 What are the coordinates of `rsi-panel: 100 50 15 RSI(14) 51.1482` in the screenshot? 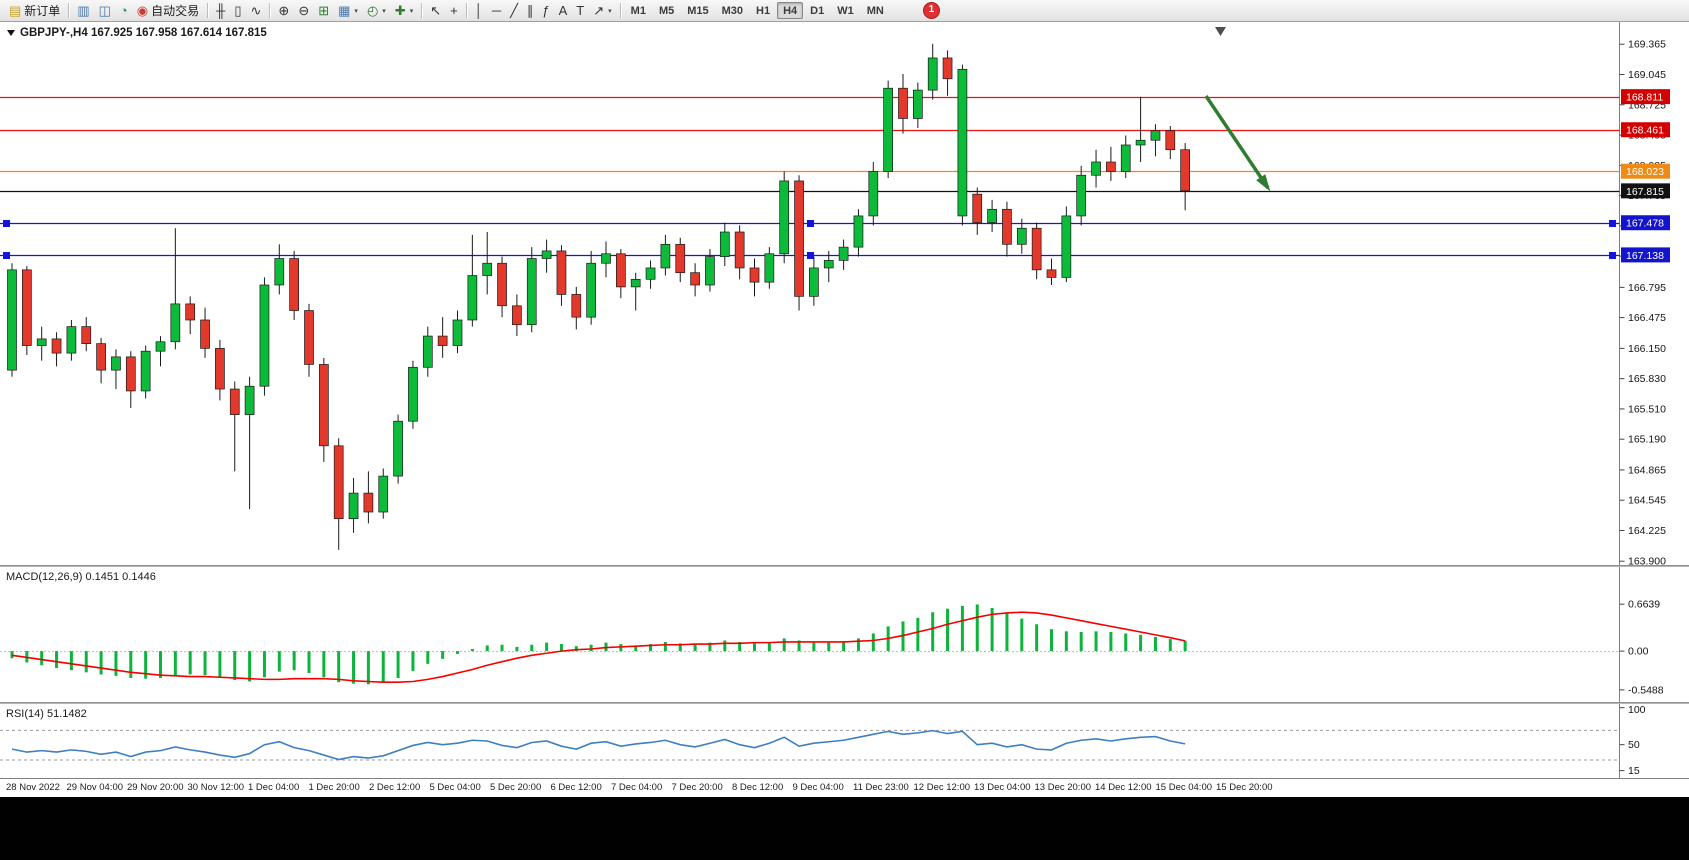 It's located at (844, 741).